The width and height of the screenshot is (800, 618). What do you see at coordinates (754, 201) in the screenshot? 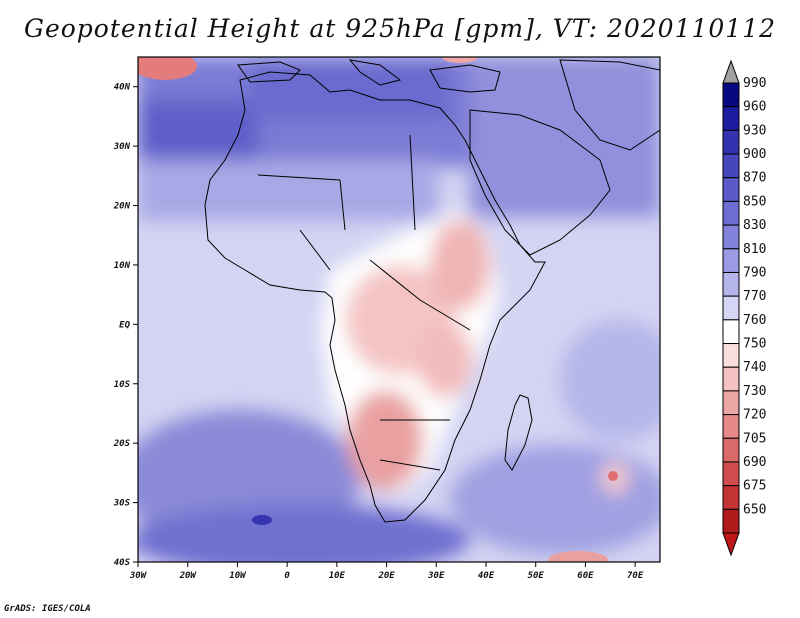
I see `colorbar-label: 850` at bounding box center [754, 201].